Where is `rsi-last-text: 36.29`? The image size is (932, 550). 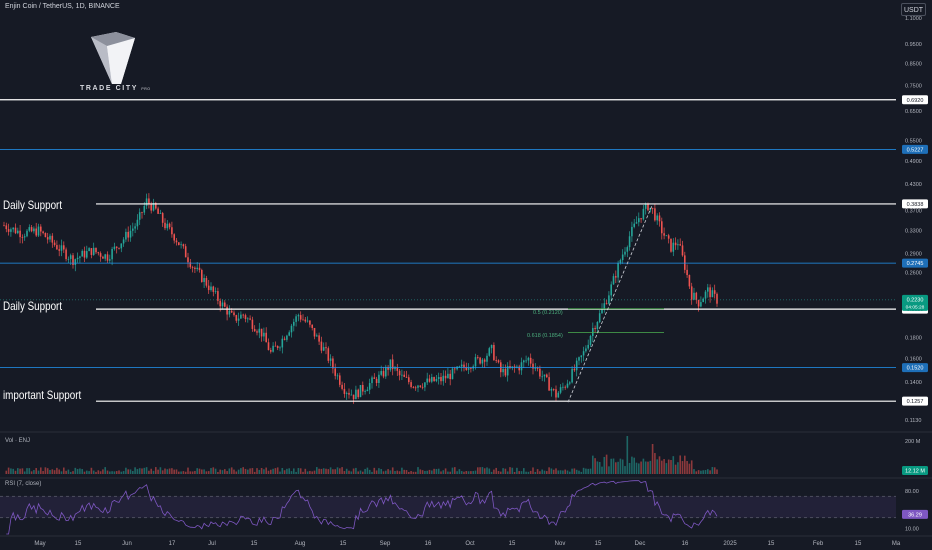 rsi-last-text: 36.29 is located at coordinates (915, 515).